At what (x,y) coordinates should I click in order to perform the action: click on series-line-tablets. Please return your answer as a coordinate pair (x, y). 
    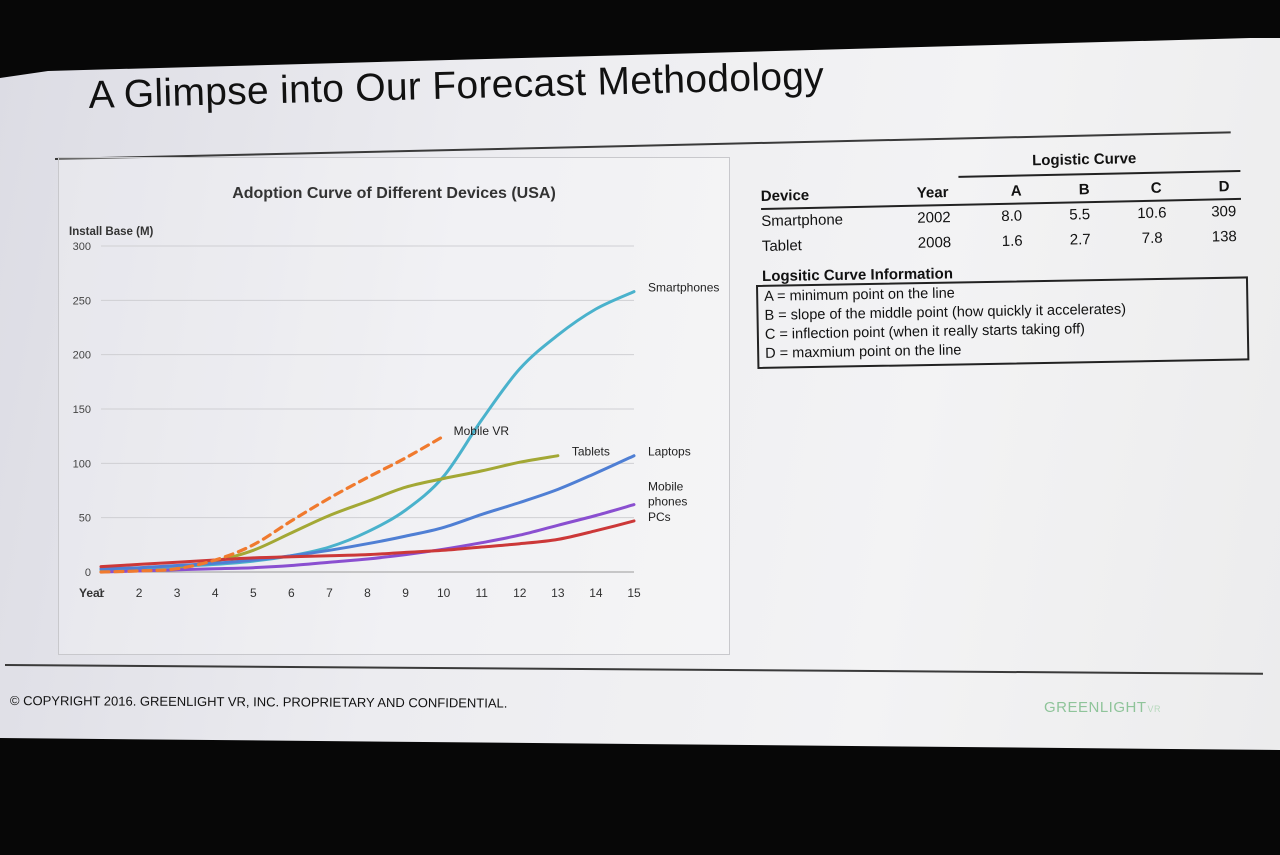
    Looking at the image, I should click on (367, 512).